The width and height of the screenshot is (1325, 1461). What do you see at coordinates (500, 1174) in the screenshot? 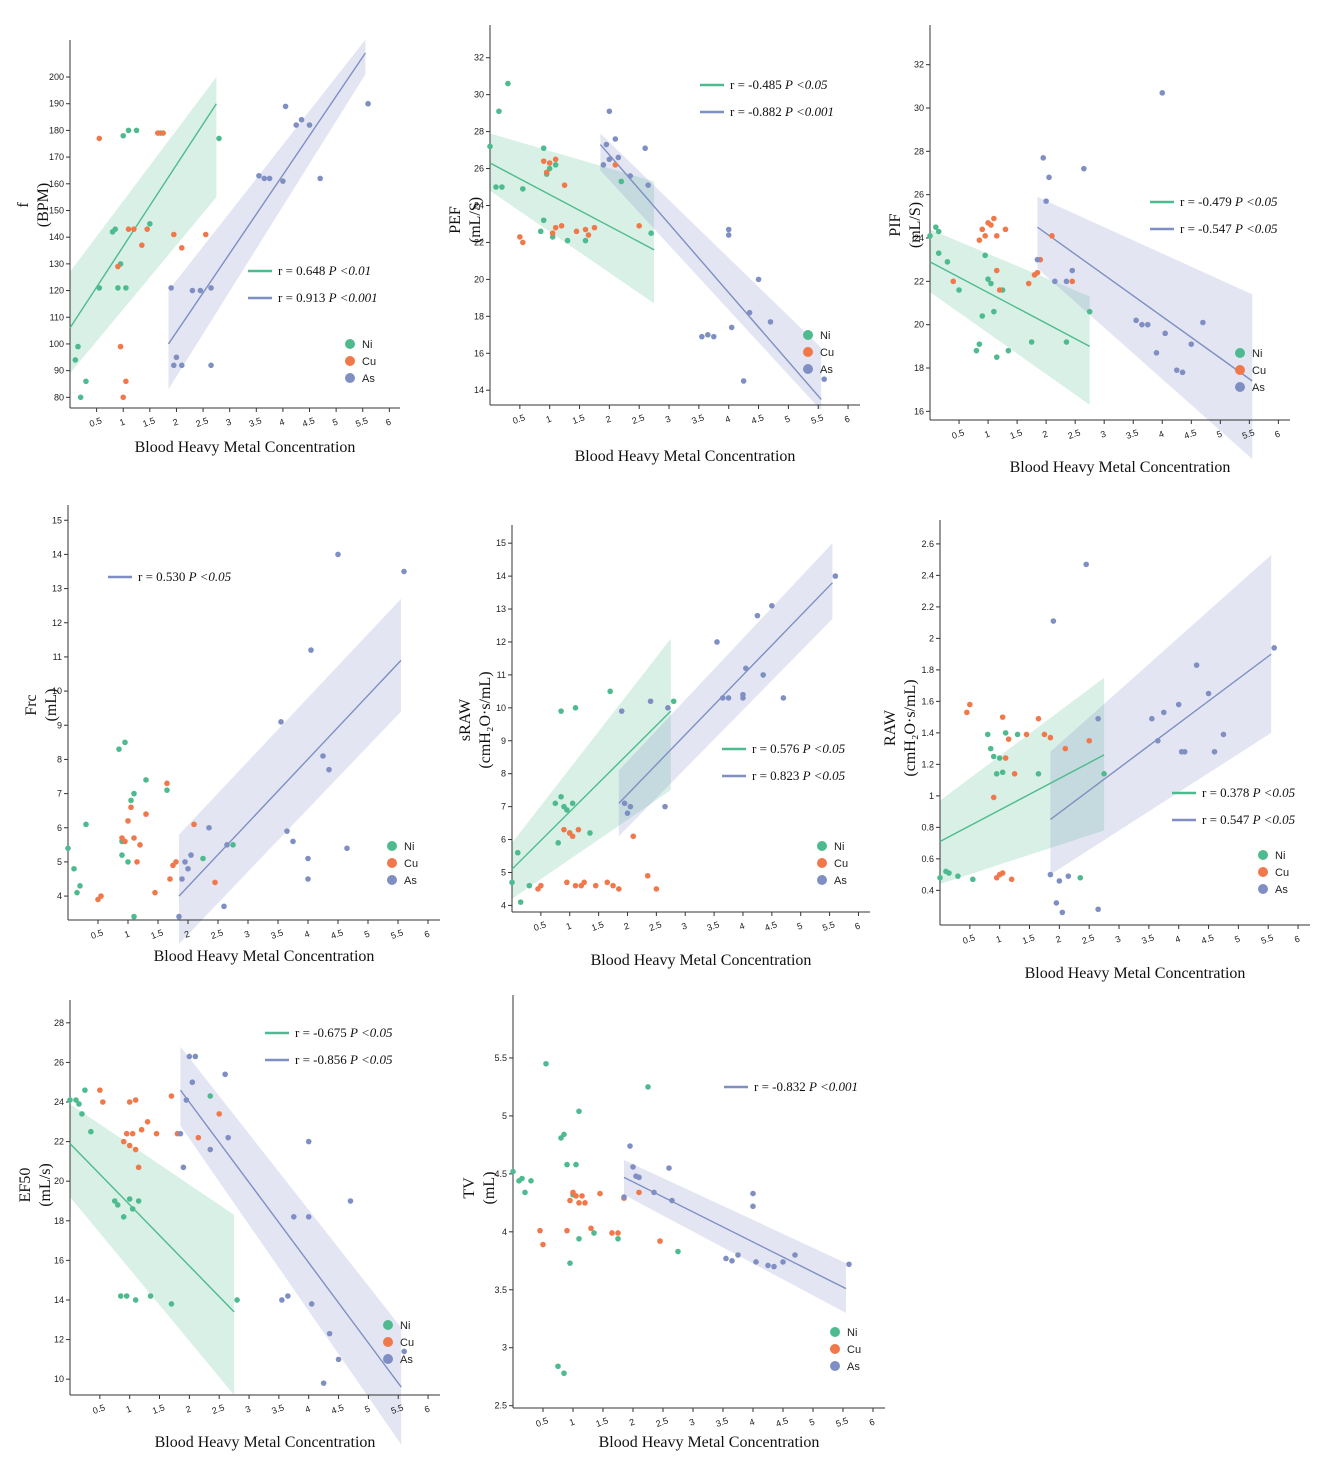
I see `y-tick-label: 4.5` at bounding box center [500, 1174].